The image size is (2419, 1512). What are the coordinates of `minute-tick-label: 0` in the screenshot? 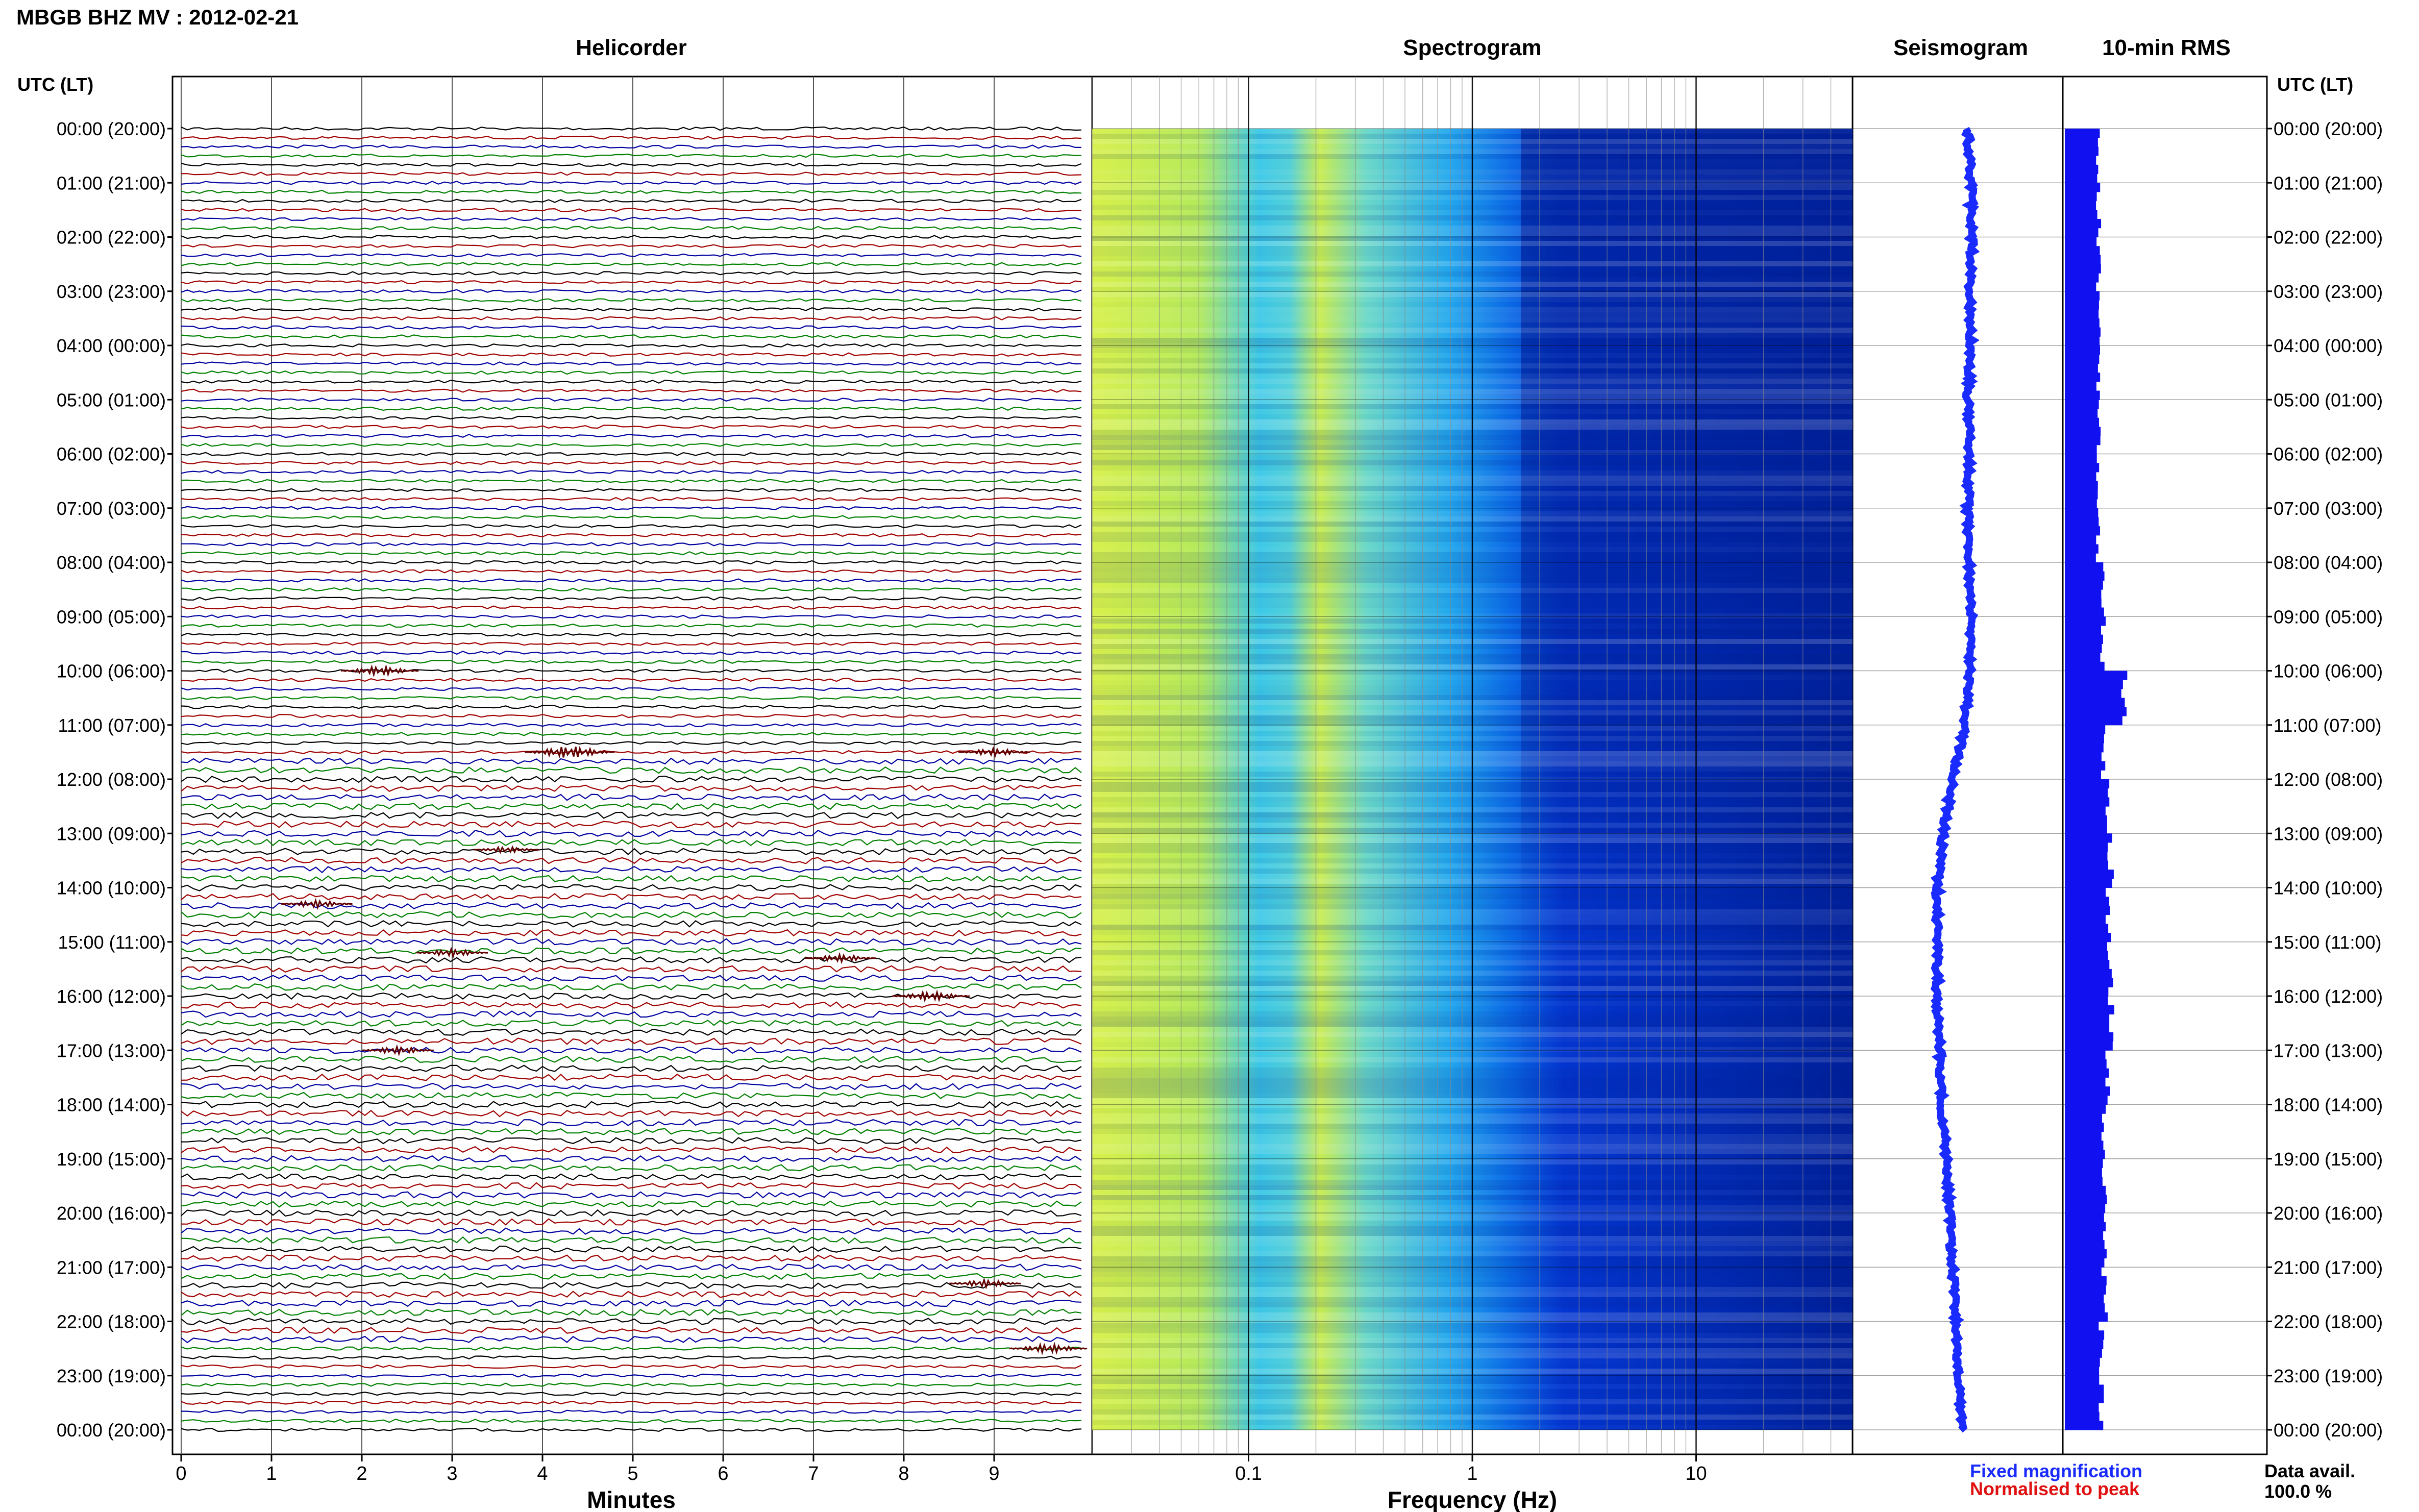 It's located at (181, 1473).